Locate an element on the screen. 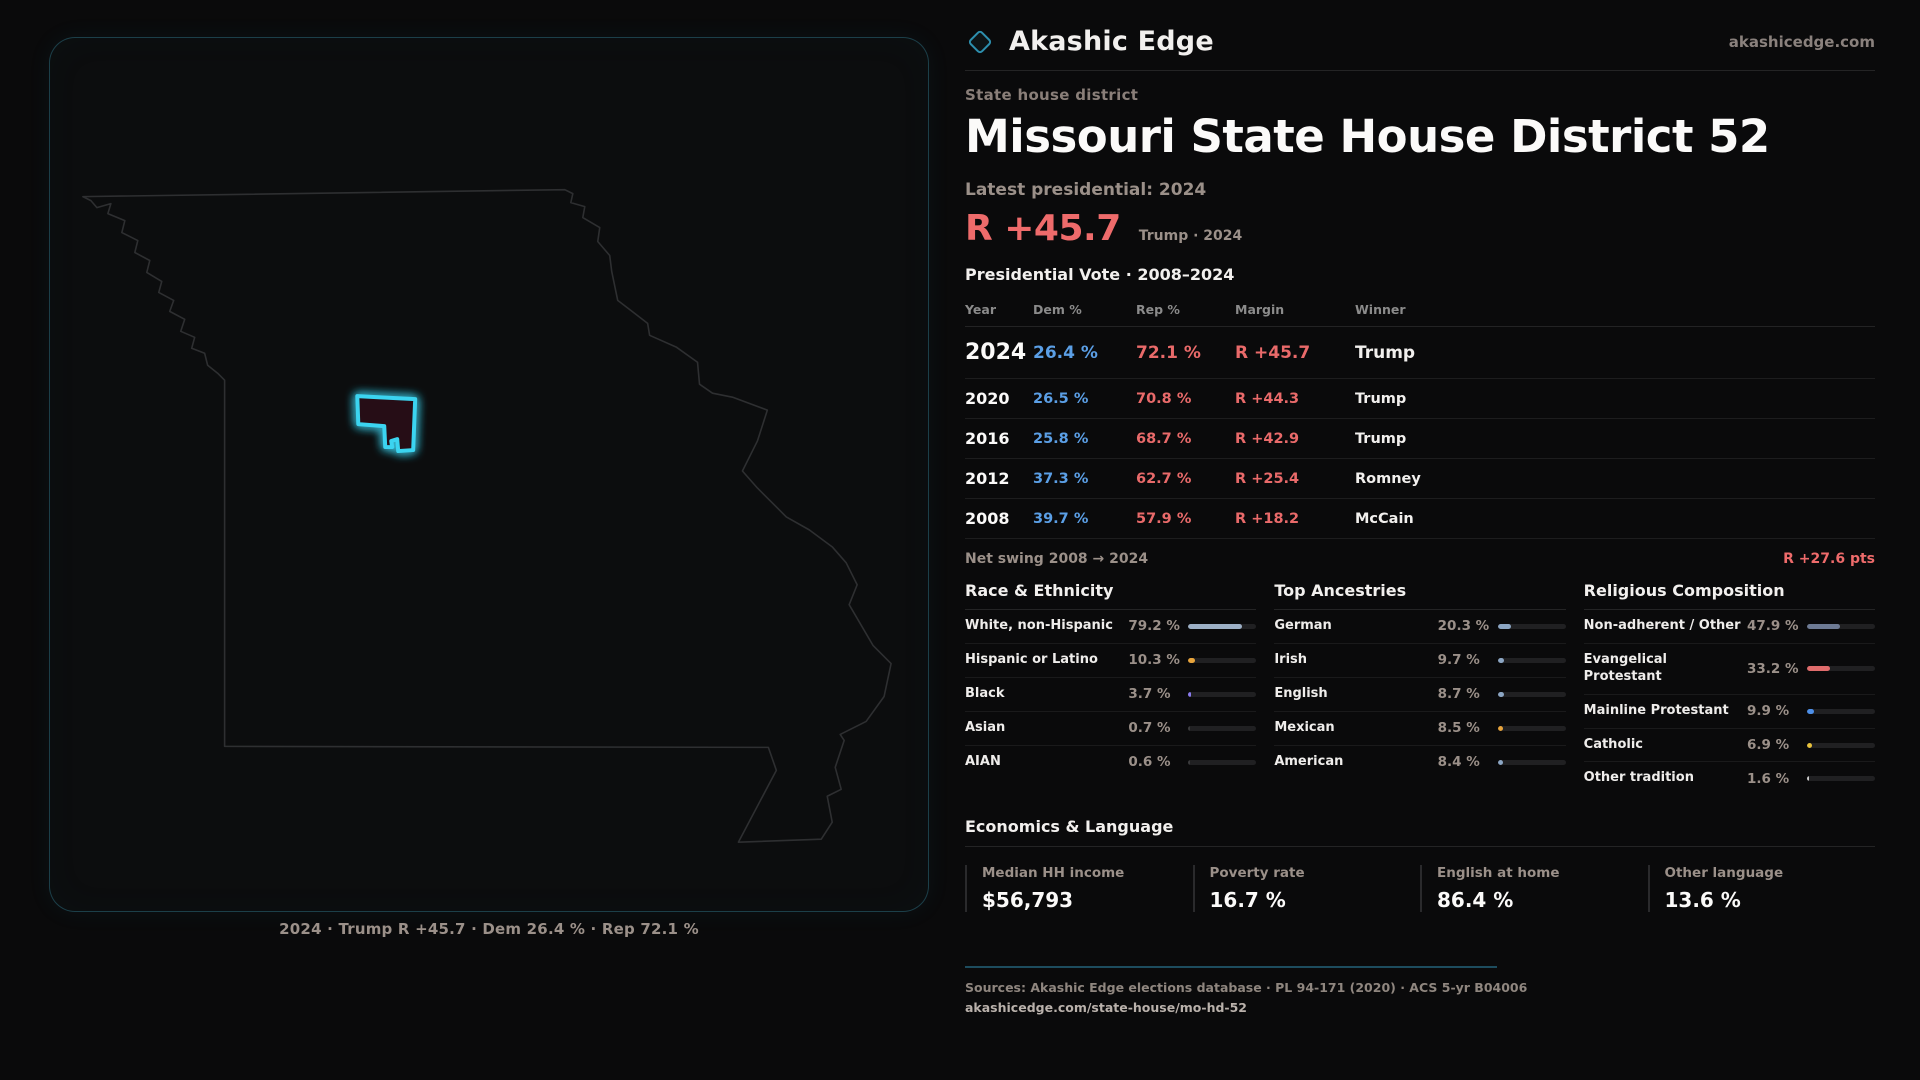  stat-value: 86.4 % is located at coordinates (1475, 900).